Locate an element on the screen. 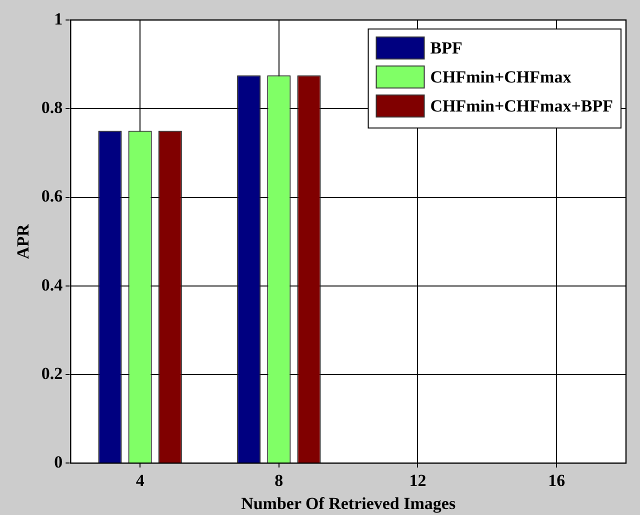 This screenshot has height=515, width=640. x-tick-label: 8 is located at coordinates (279, 480).